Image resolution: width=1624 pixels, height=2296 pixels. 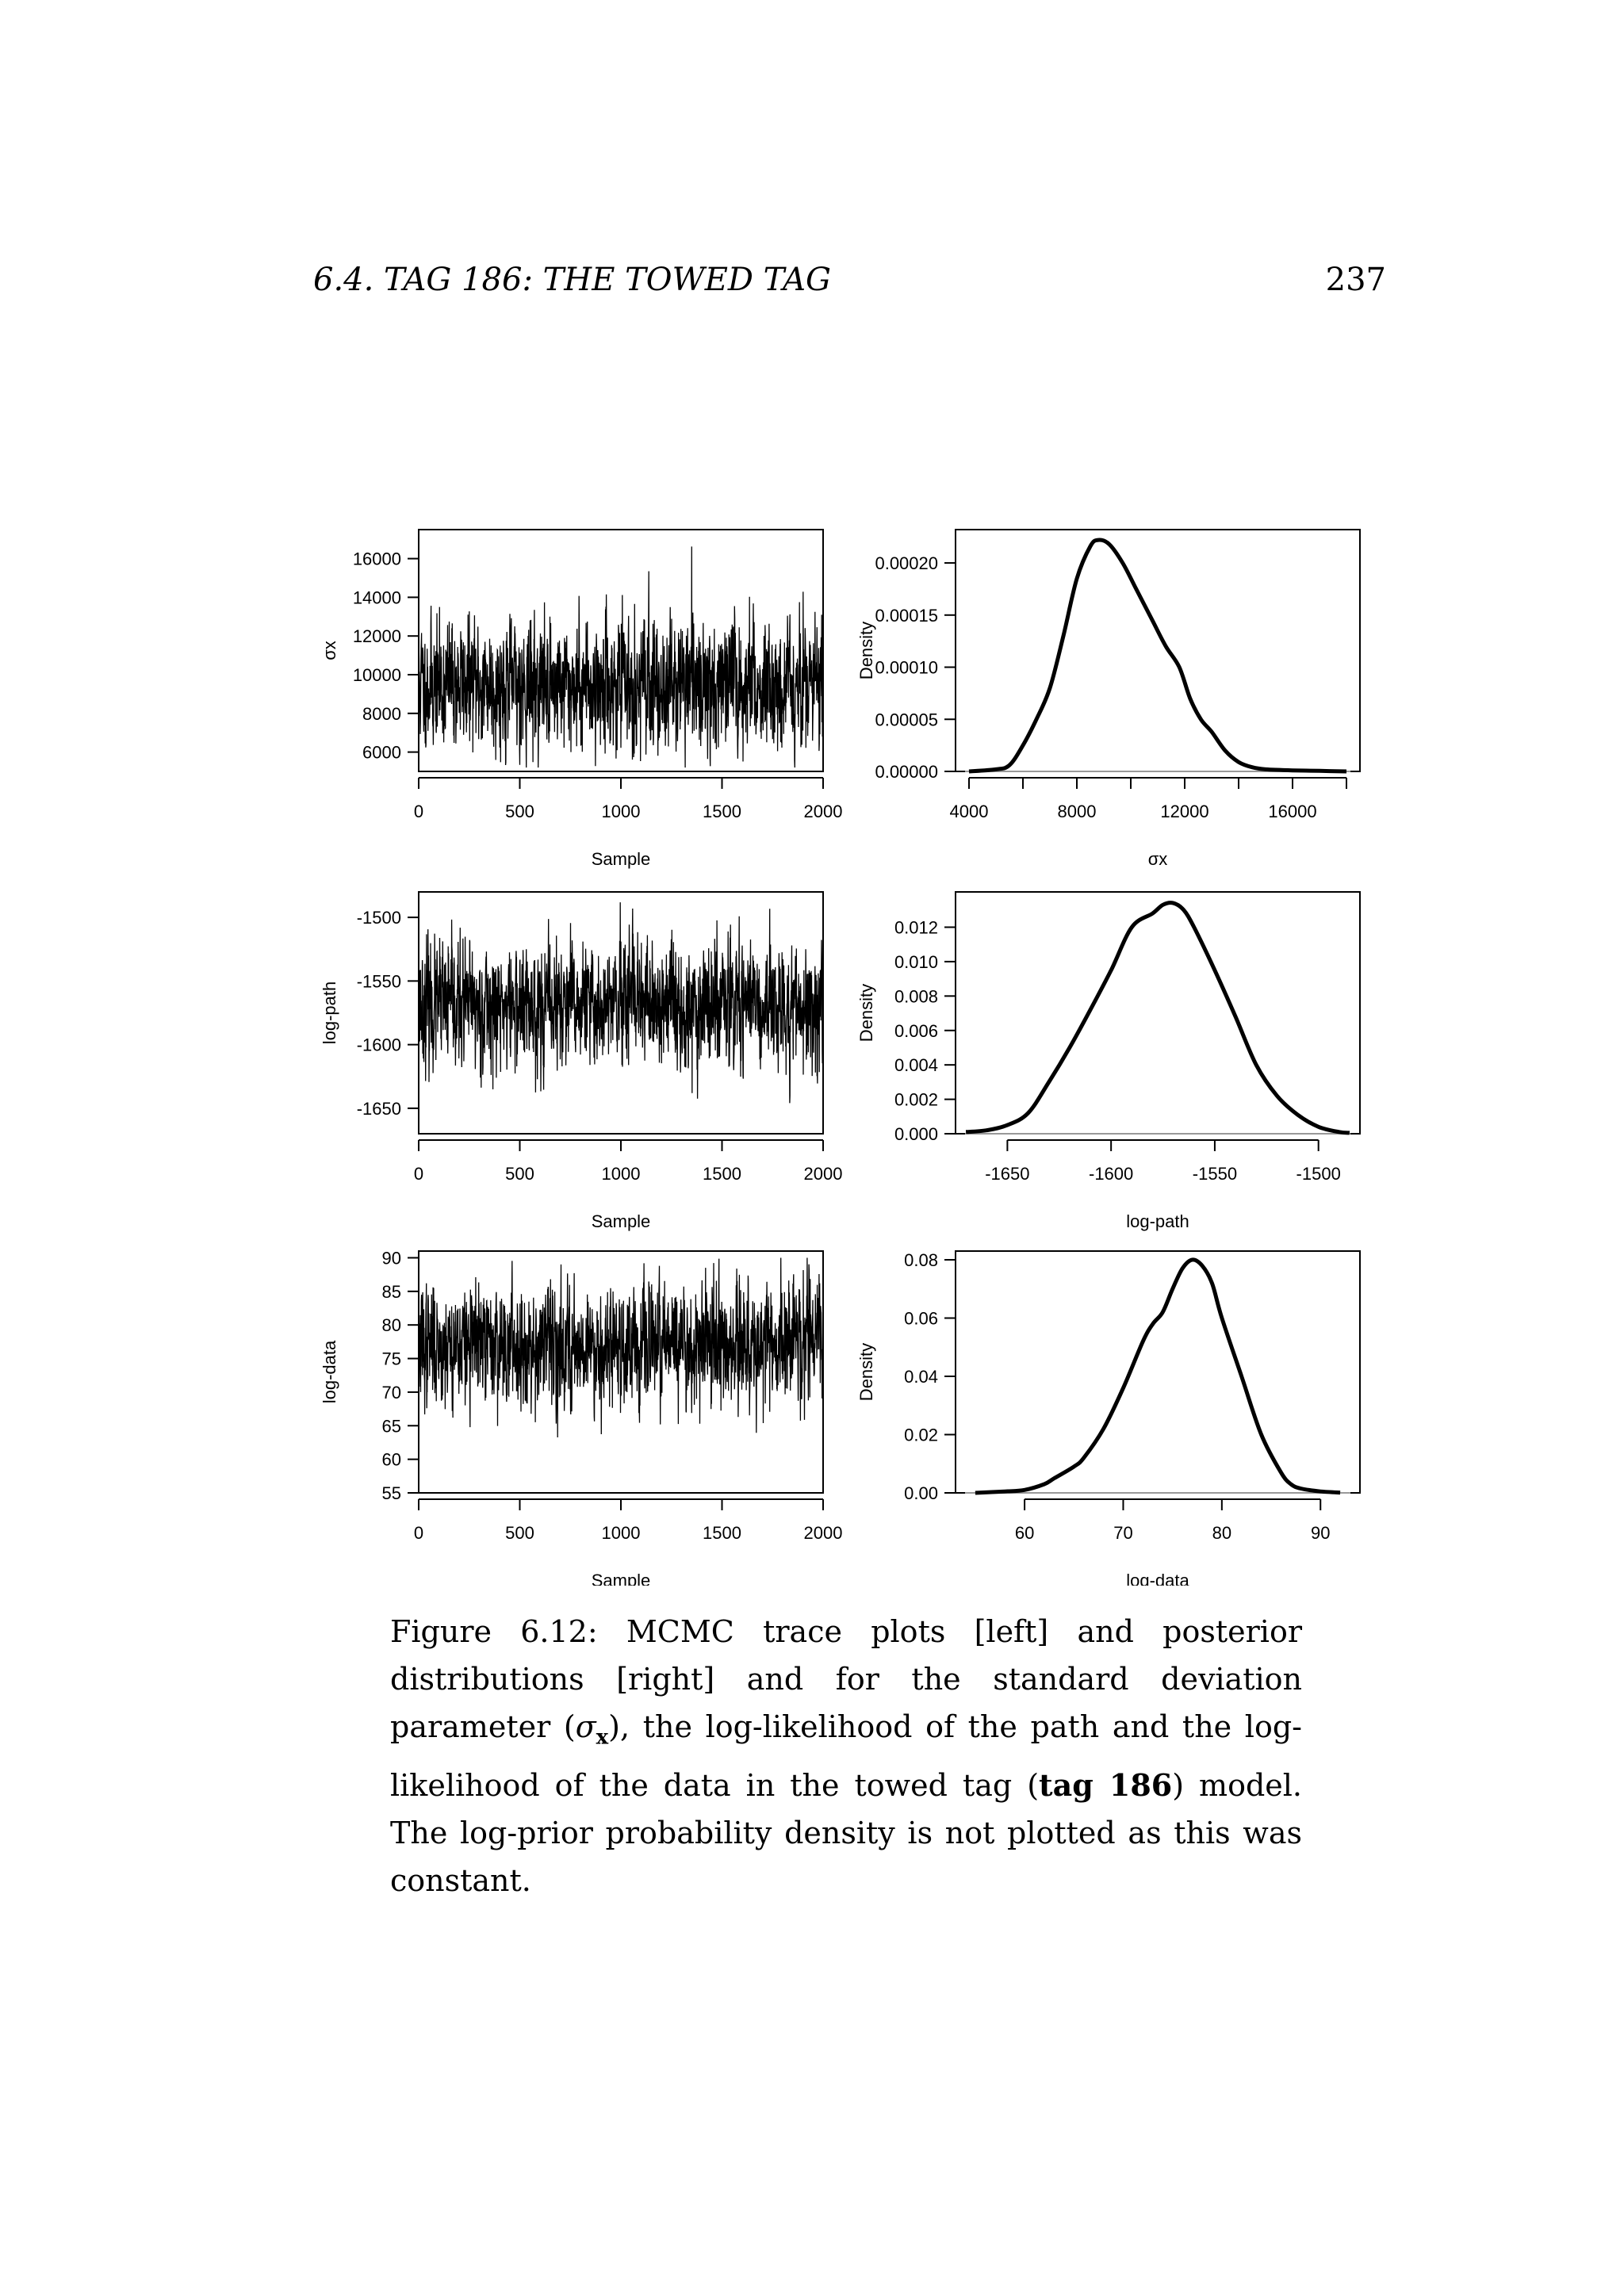 I want to click on logpath-density-xtick-label: -1650, so click(x=1007, y=1174).